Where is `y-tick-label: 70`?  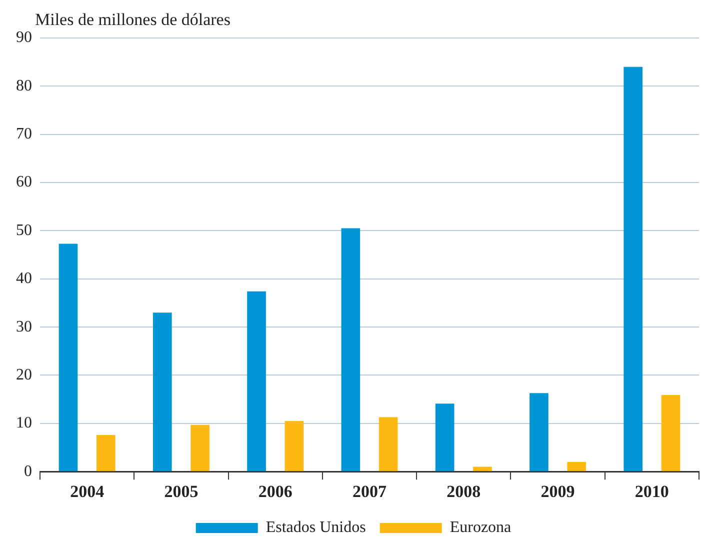 y-tick-label: 70 is located at coordinates (24, 134).